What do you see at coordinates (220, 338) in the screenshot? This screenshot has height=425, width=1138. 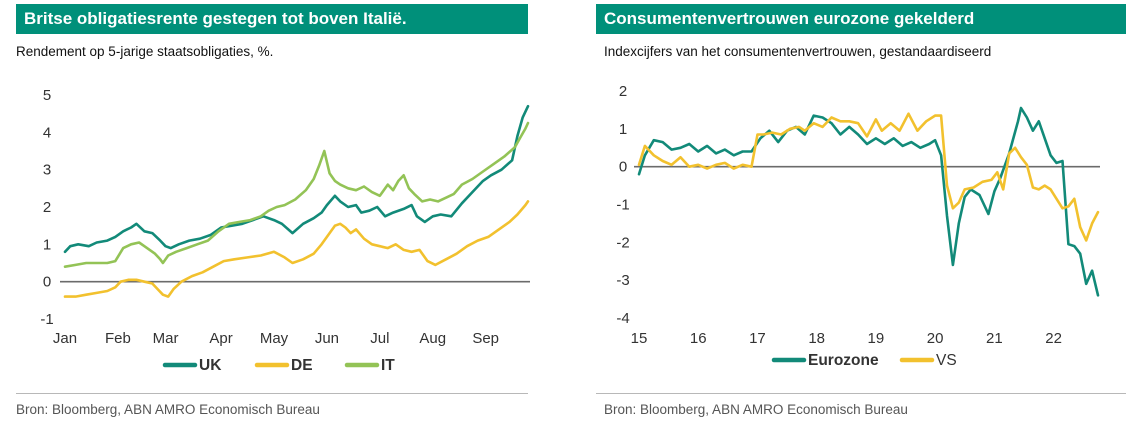 I see `x-tick-label: Apr` at bounding box center [220, 338].